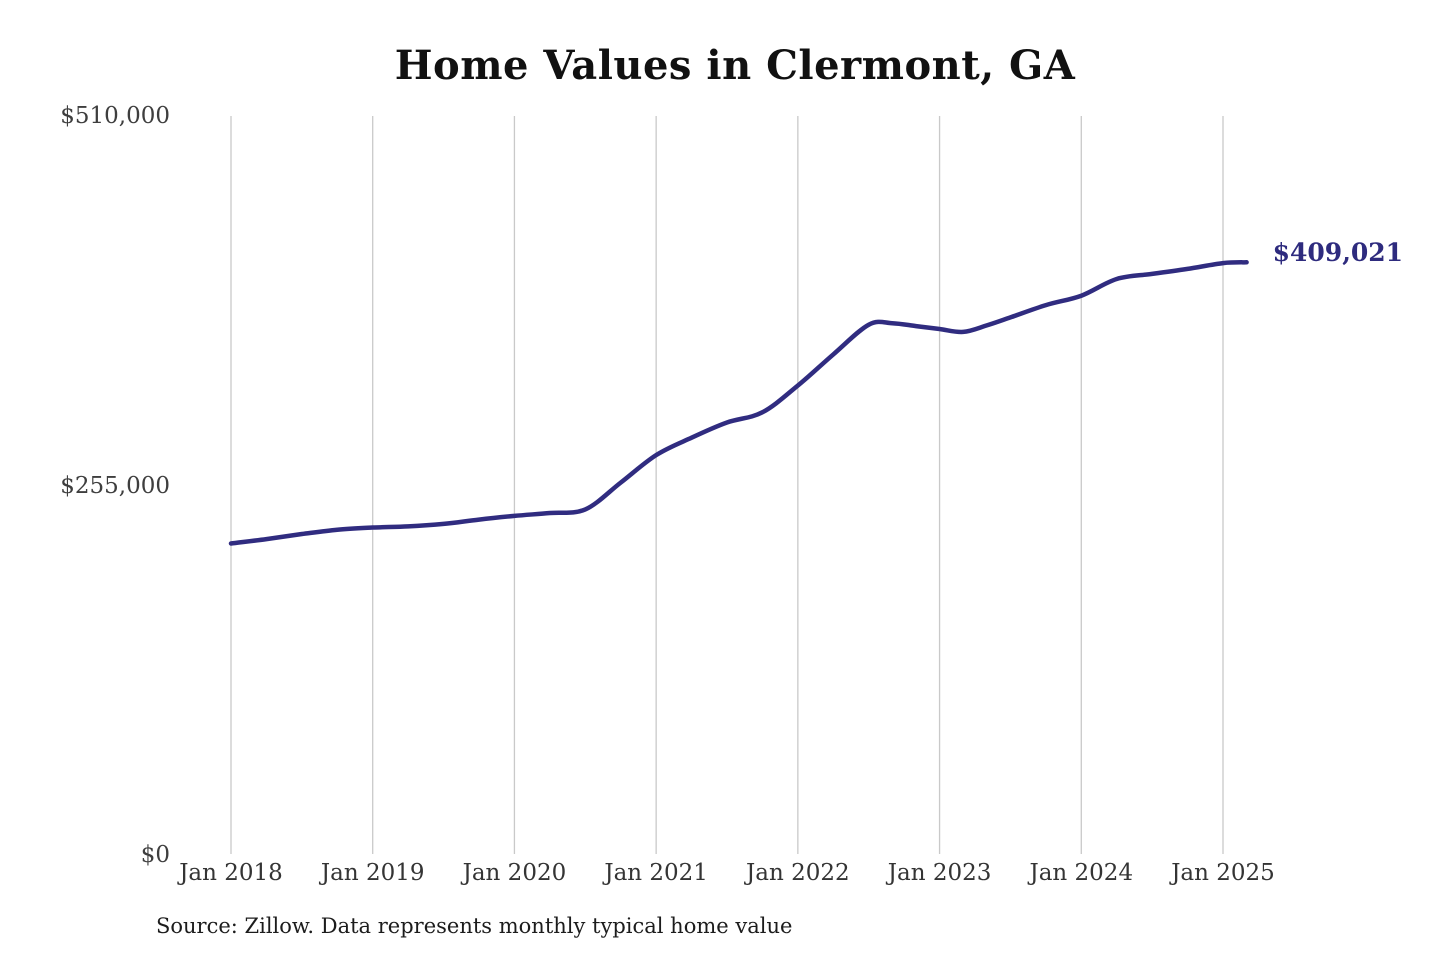 This screenshot has width=1440, height=960. Describe the element at coordinates (1338, 253) in the screenshot. I see `current-value-label: $409,021` at that location.